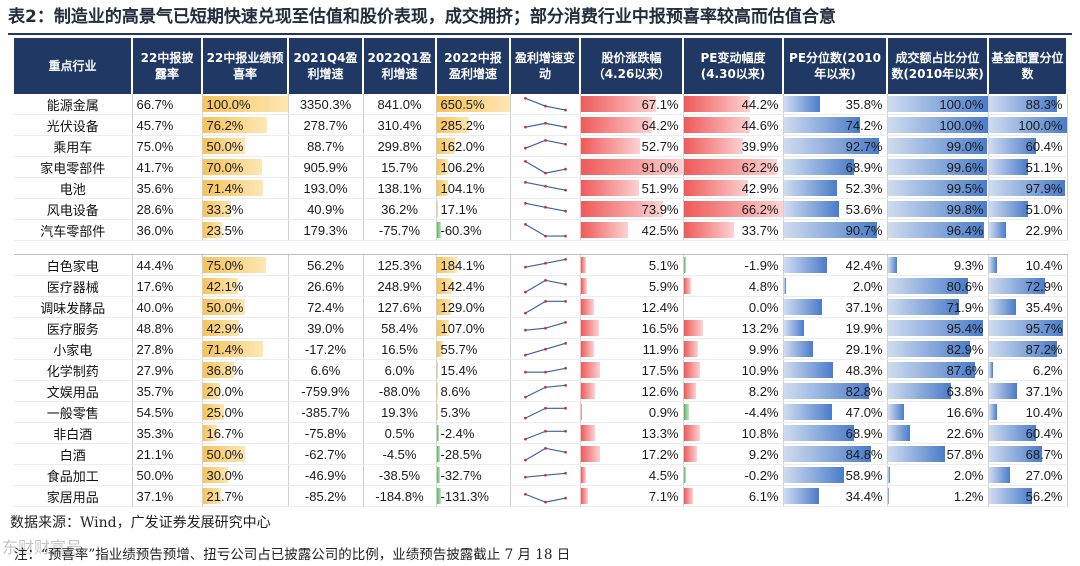 Image resolution: width=1080 pixels, height=566 pixels. Describe the element at coordinates (663, 496) in the screenshot. I see `cell-value: 7.1%` at that location.